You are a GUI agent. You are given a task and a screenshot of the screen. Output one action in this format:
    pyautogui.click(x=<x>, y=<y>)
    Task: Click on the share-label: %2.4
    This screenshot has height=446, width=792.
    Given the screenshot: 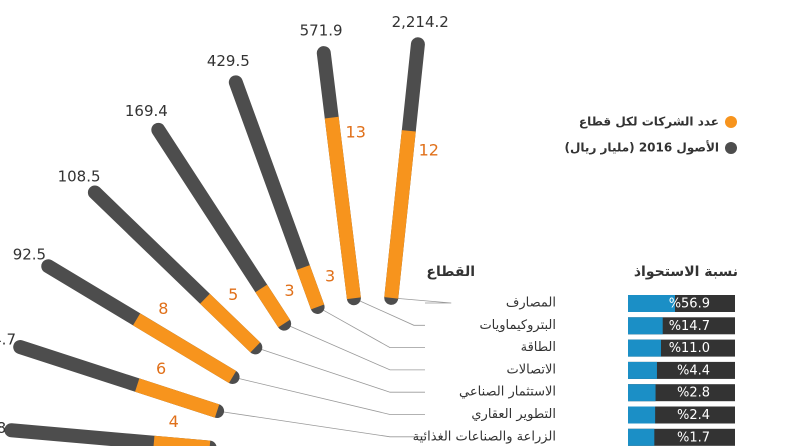 What is the action you would take?
    pyautogui.click(x=693, y=415)
    